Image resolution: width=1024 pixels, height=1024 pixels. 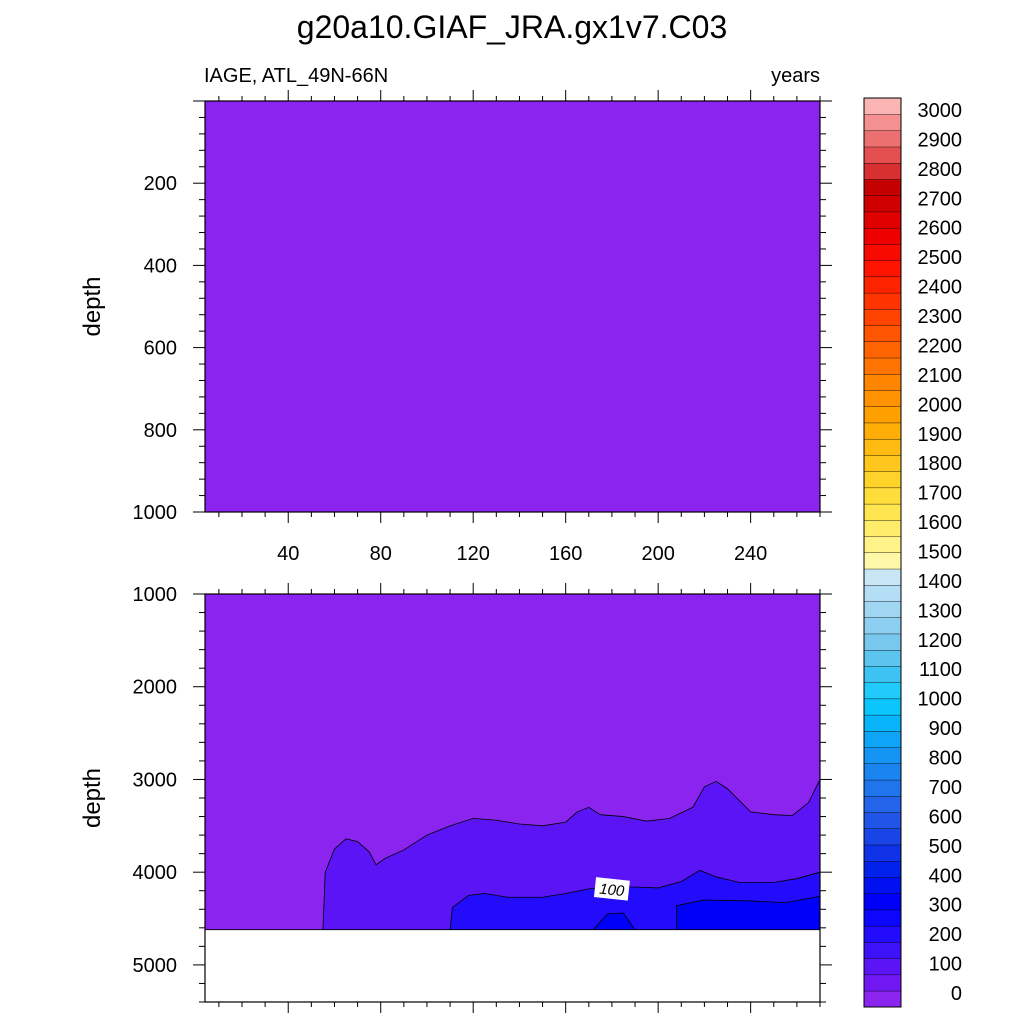 I want to click on x-tick-label: 240, so click(x=750, y=554).